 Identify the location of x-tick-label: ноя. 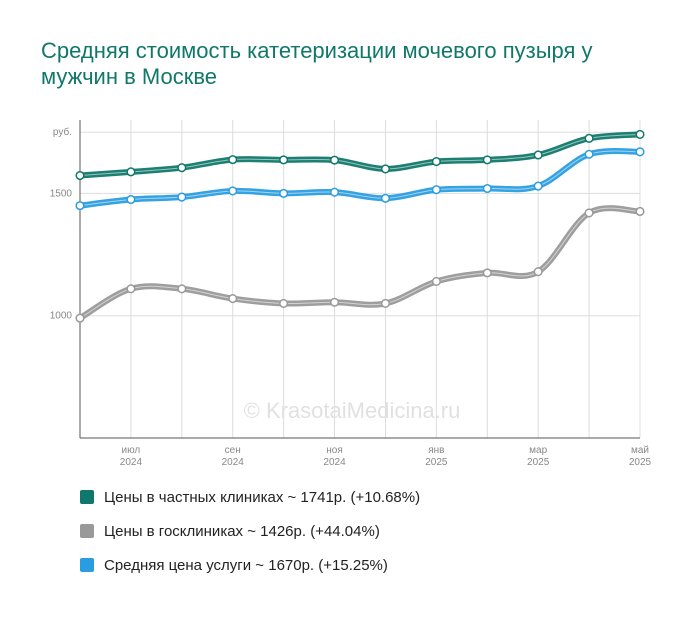
(334, 450).